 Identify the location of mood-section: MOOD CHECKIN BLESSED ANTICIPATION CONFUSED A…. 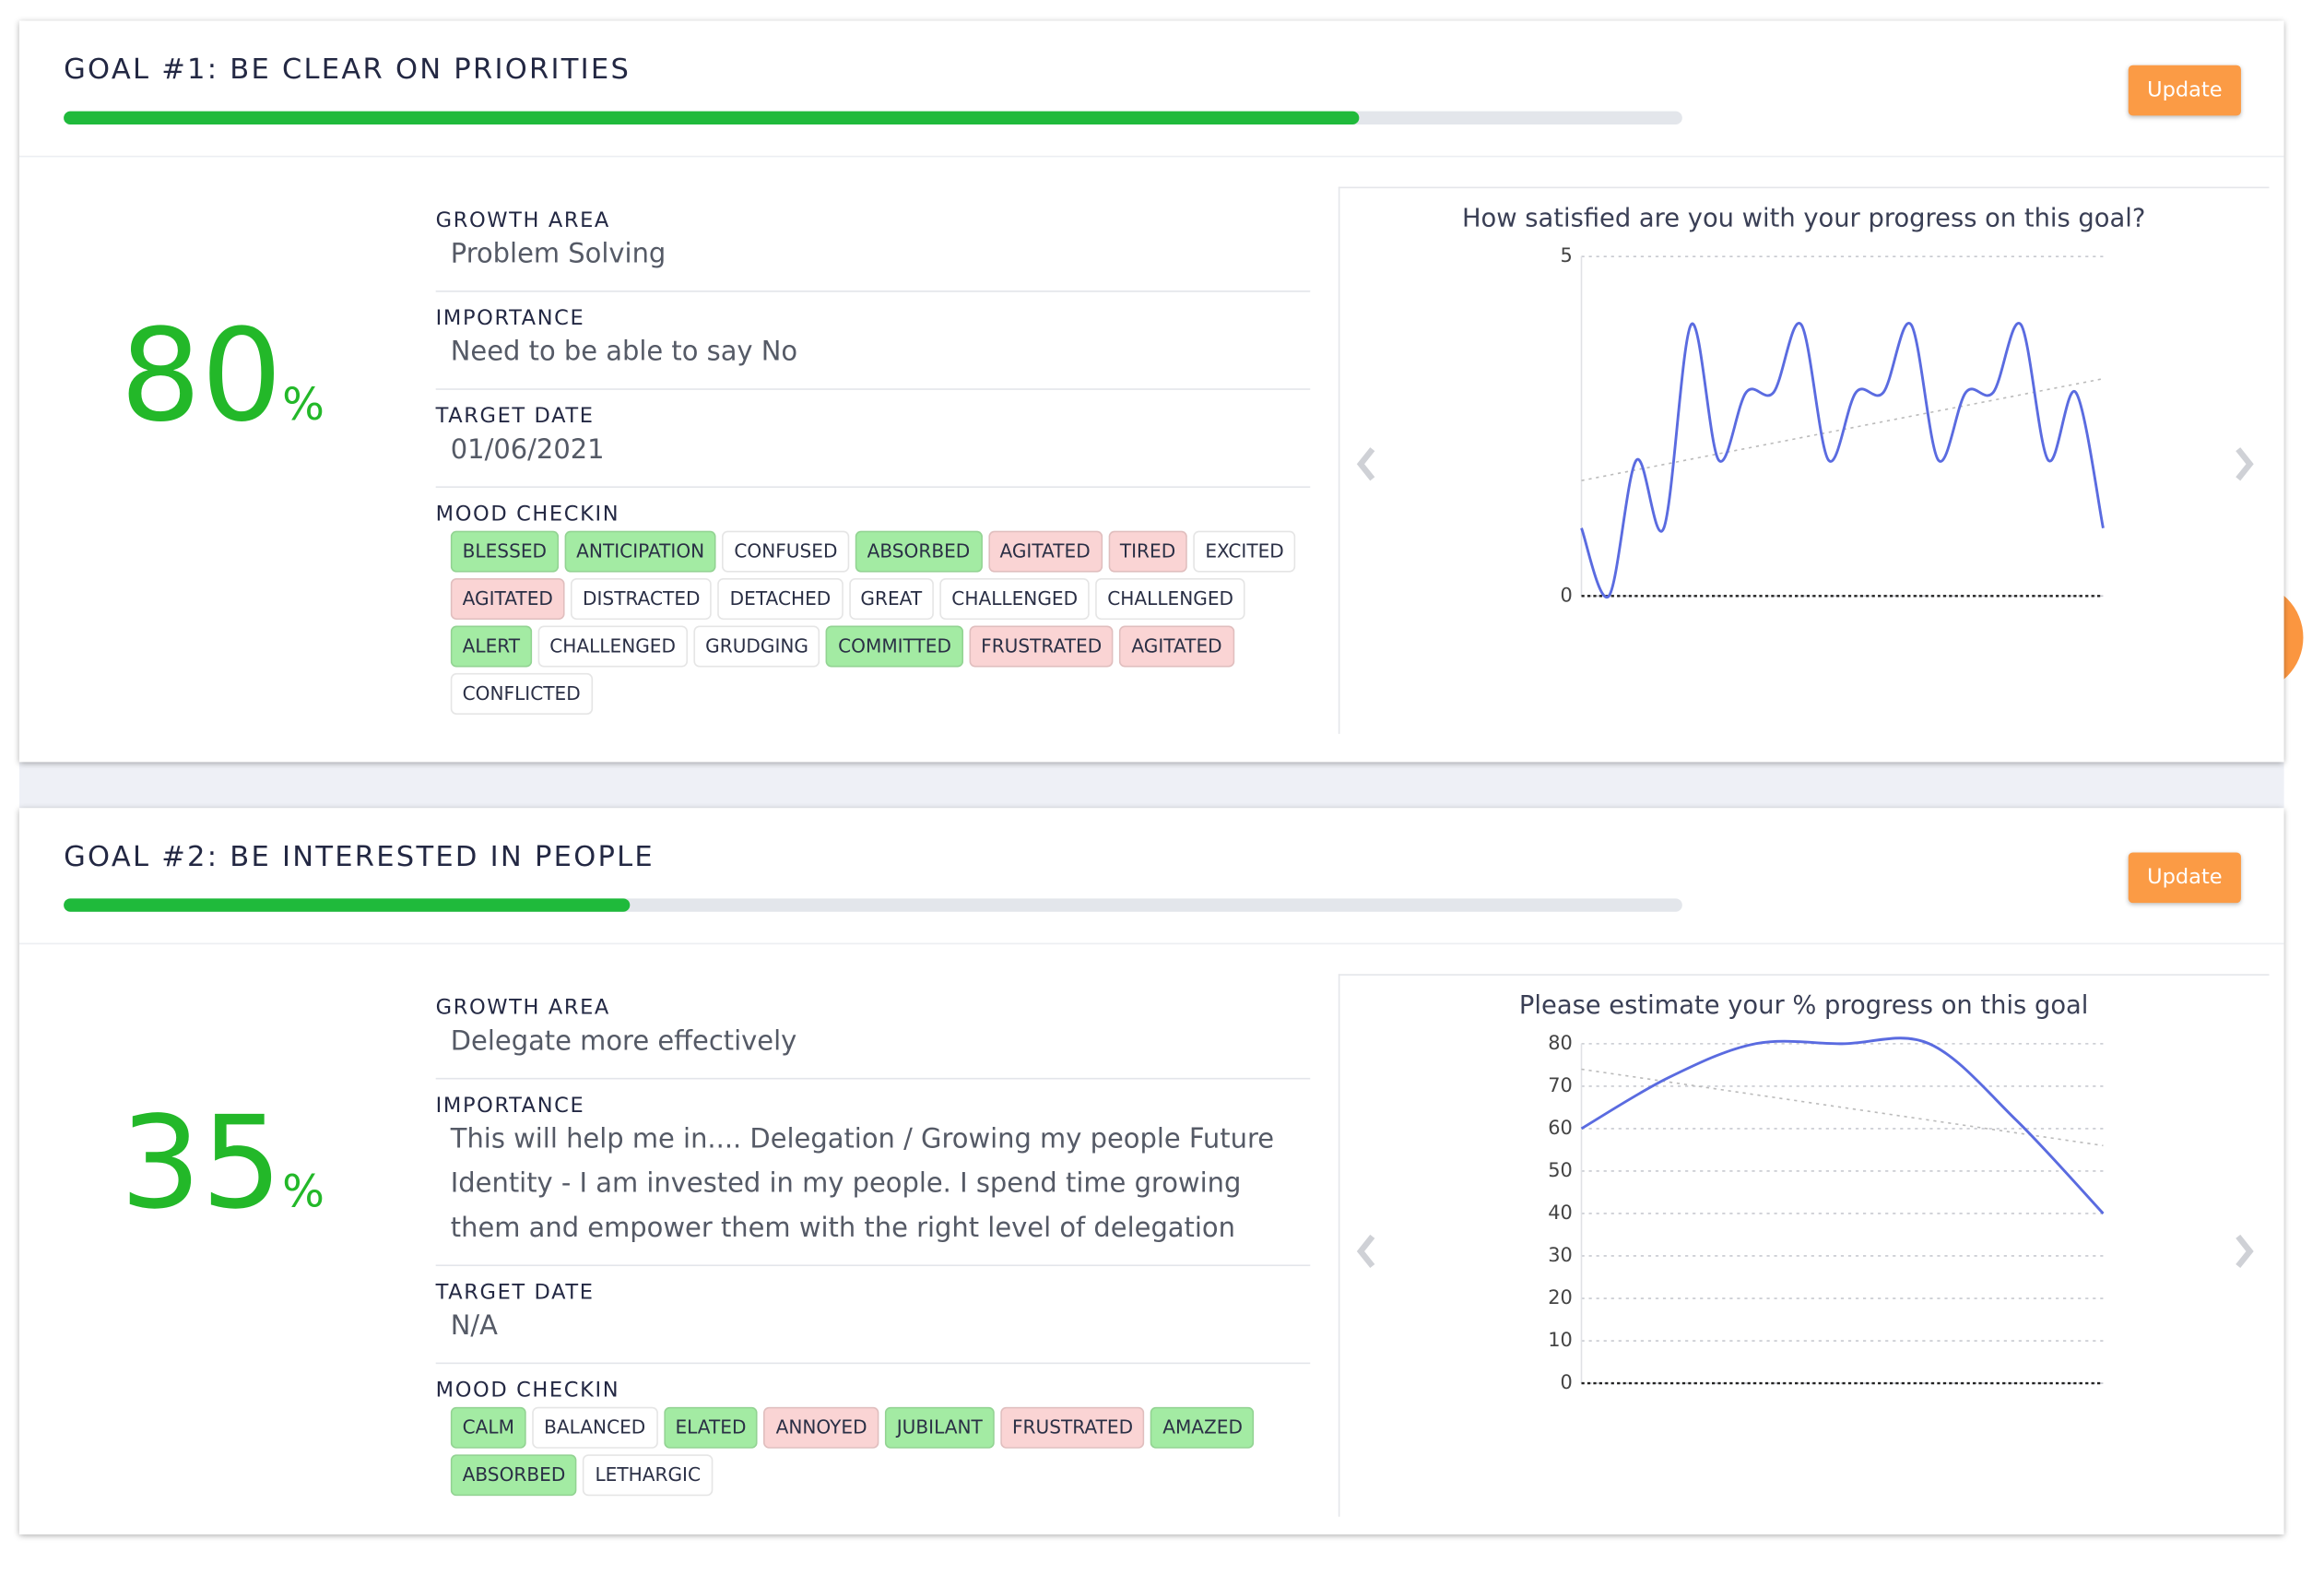
(873, 601).